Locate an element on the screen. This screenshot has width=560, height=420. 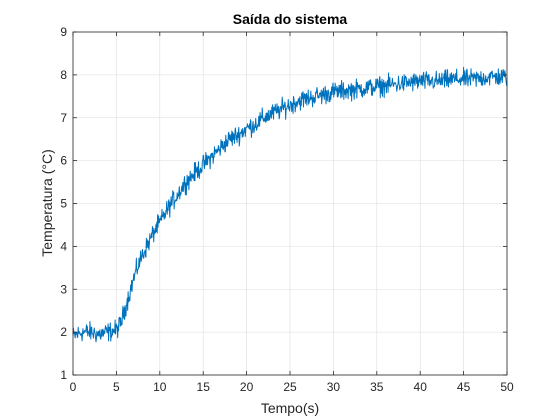
x-tick-label: 5 is located at coordinates (116, 387).